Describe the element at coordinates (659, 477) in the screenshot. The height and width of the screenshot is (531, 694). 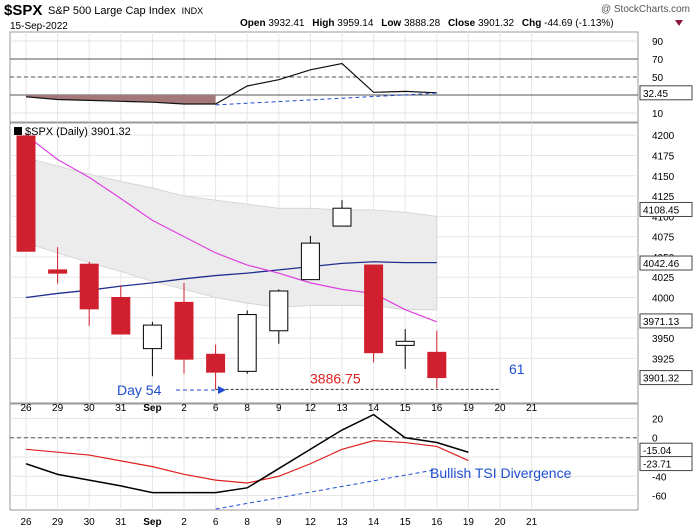
I see `y-tick-label: -40` at that location.